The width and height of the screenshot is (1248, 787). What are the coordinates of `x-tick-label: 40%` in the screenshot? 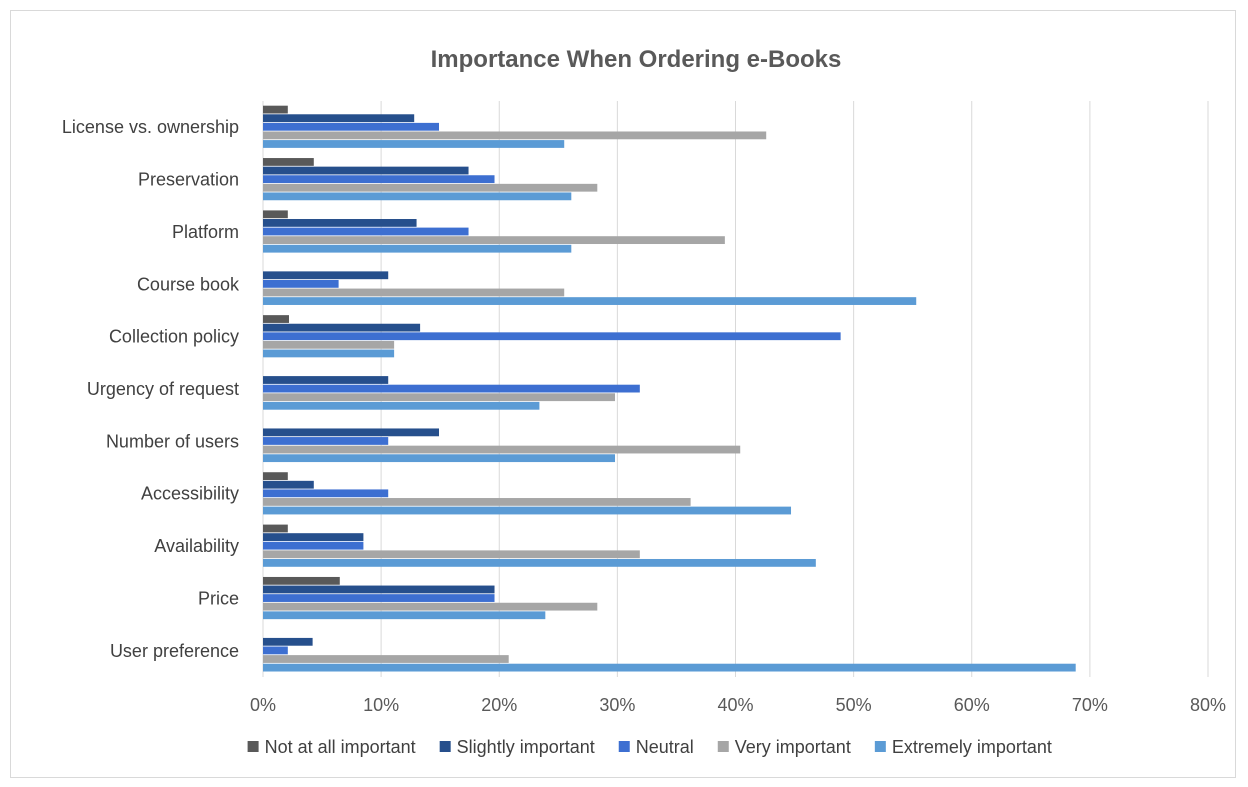 It's located at (735, 705).